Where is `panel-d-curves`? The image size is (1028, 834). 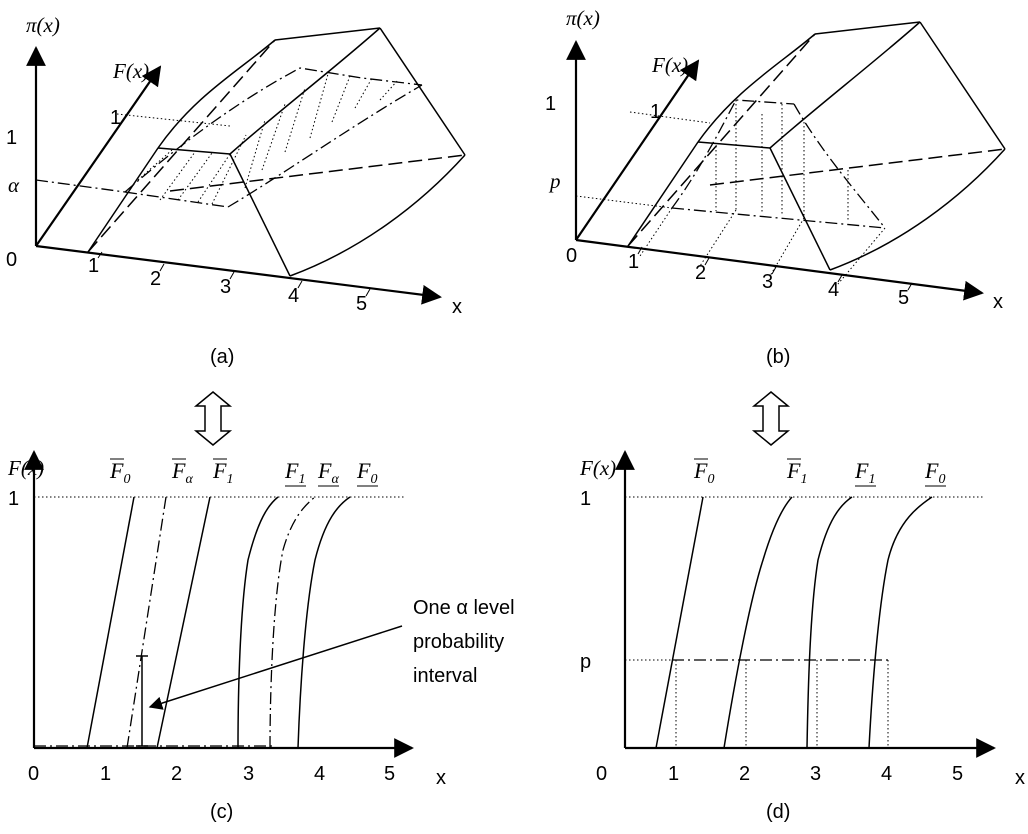 panel-d-curves is located at coordinates (794, 622).